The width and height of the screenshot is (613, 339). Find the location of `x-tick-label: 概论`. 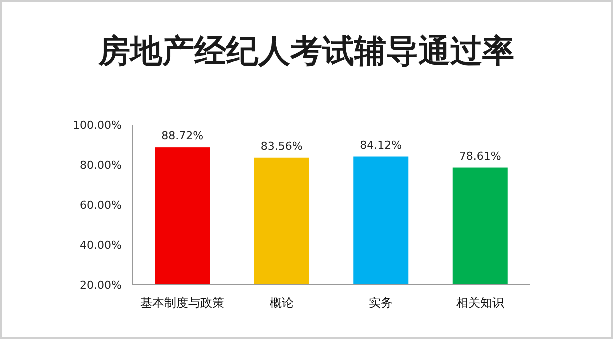

x-tick-label: 概论 is located at coordinates (282, 303).